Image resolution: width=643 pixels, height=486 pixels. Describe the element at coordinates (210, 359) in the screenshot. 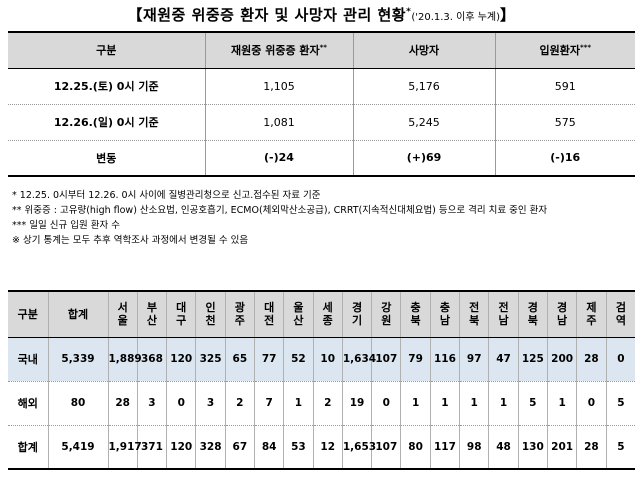

I see `regional-value-cell: 325` at that location.